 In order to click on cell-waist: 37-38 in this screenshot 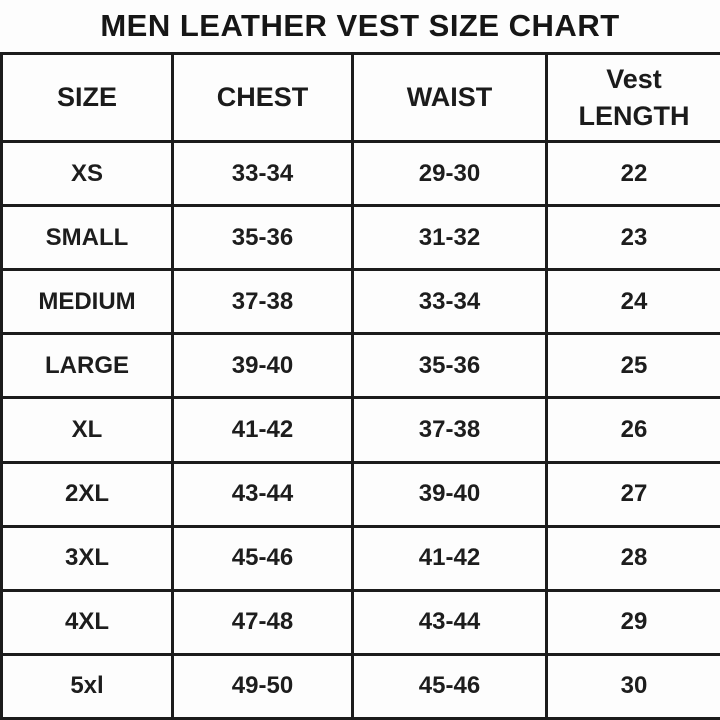, I will do `click(449, 430)`.